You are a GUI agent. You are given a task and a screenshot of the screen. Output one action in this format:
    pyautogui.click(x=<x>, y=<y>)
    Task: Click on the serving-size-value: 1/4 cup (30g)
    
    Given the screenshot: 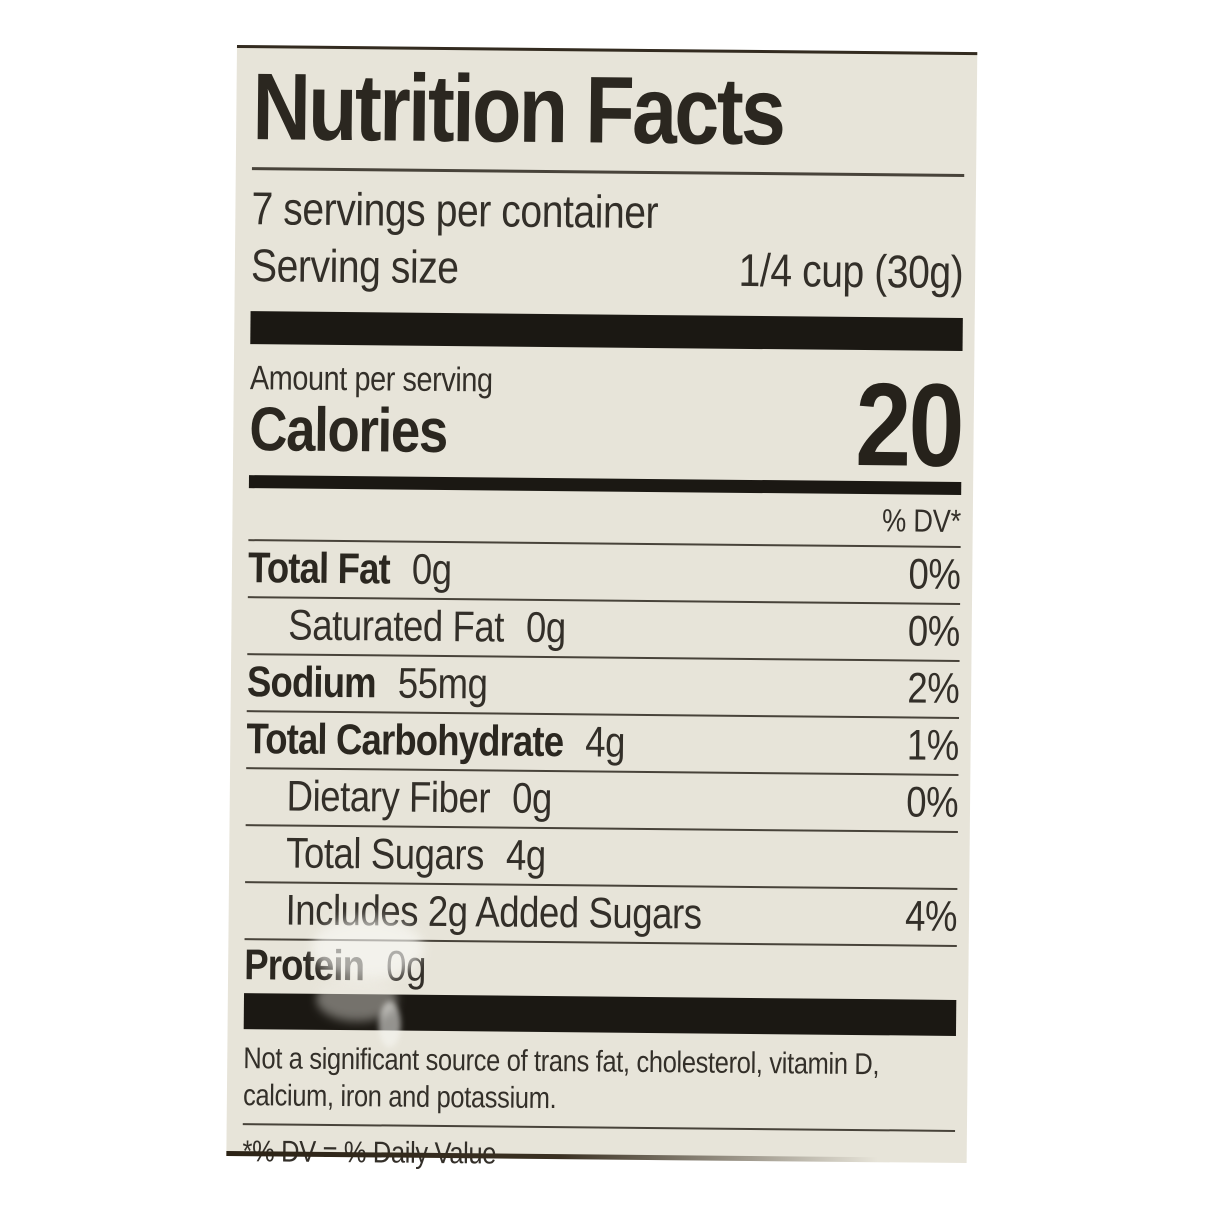 What is the action you would take?
    pyautogui.click(x=851, y=271)
    